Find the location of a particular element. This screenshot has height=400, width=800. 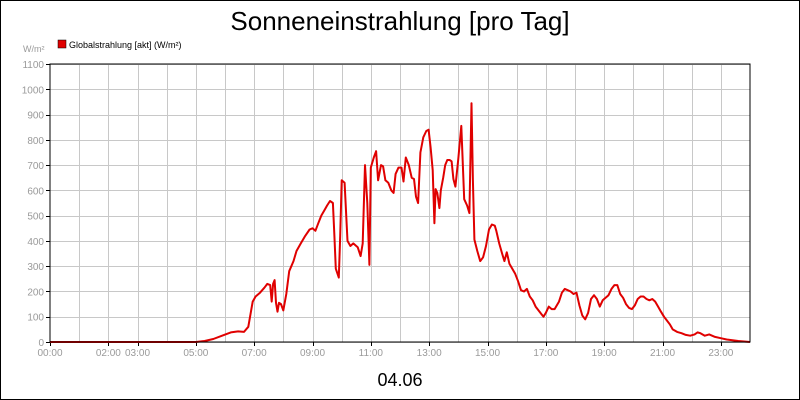

y-tick-label: 300 is located at coordinates (35, 267).